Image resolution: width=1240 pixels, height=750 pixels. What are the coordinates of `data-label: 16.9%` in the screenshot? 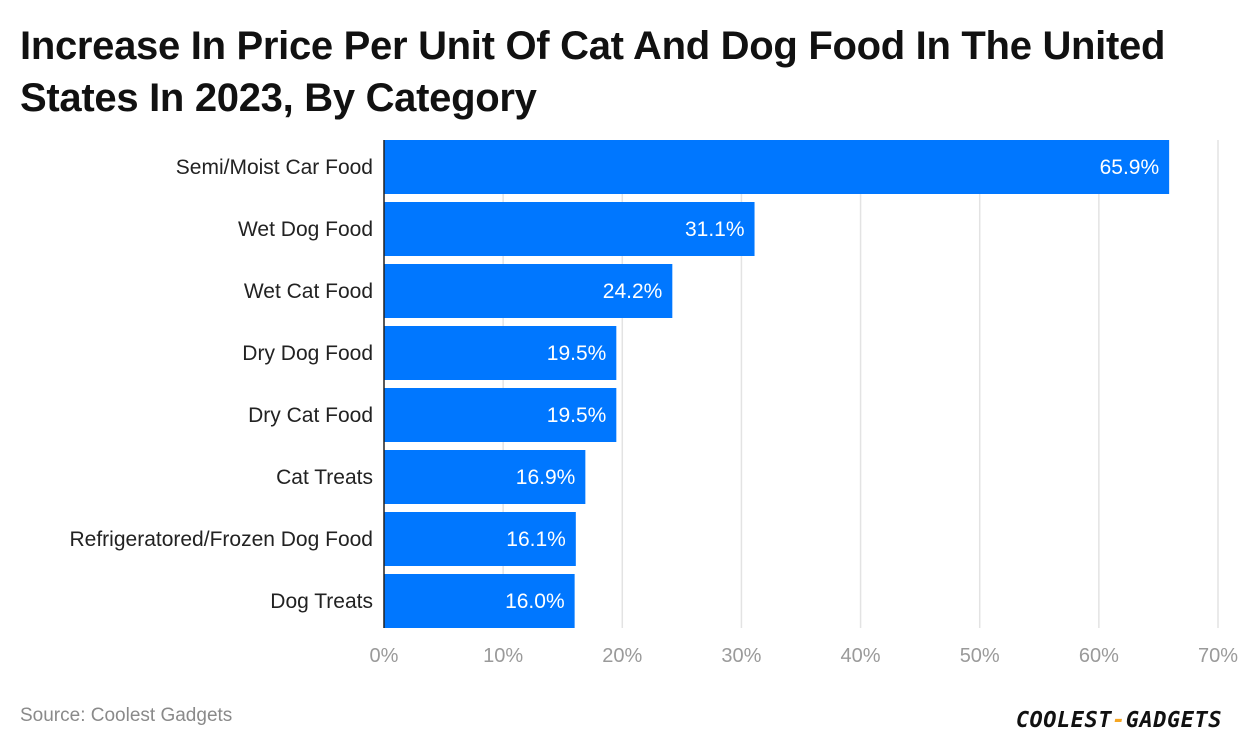 It's located at (546, 477).